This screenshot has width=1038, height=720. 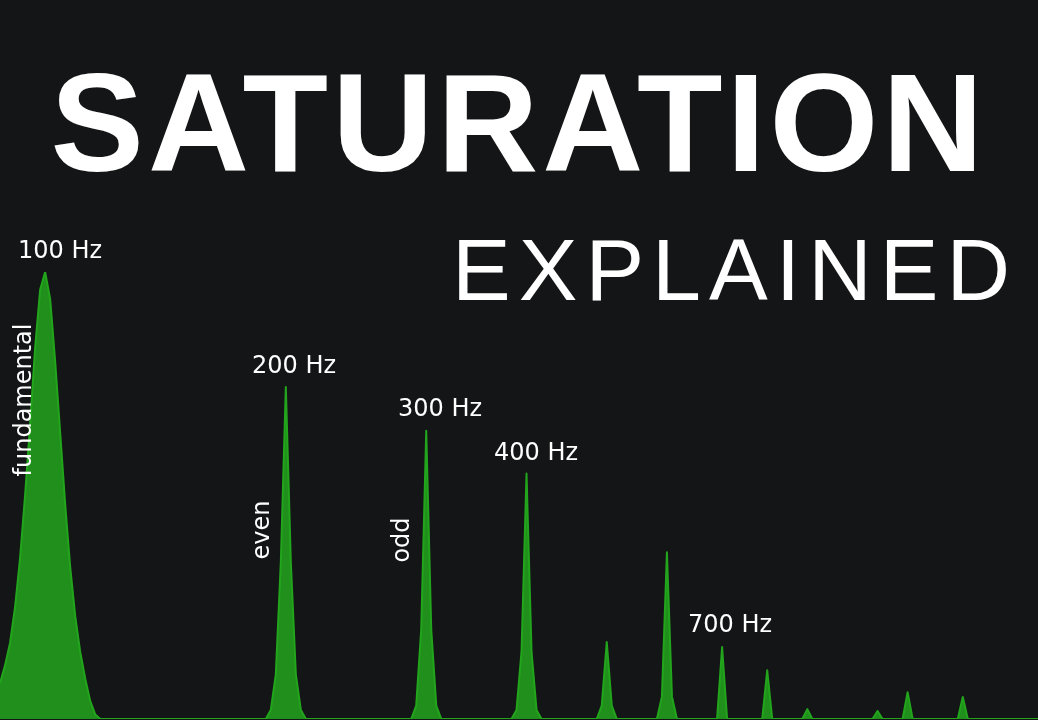 What do you see at coordinates (294, 365) in the screenshot?
I see `annotation: 200 Hz` at bounding box center [294, 365].